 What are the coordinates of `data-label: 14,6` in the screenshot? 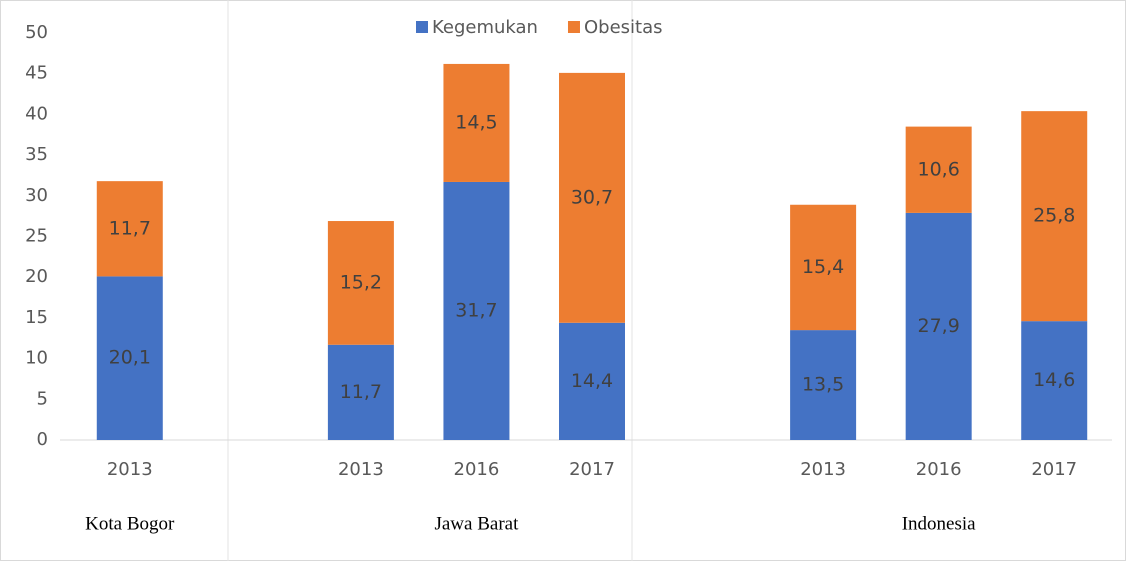 It's located at (1054, 380).